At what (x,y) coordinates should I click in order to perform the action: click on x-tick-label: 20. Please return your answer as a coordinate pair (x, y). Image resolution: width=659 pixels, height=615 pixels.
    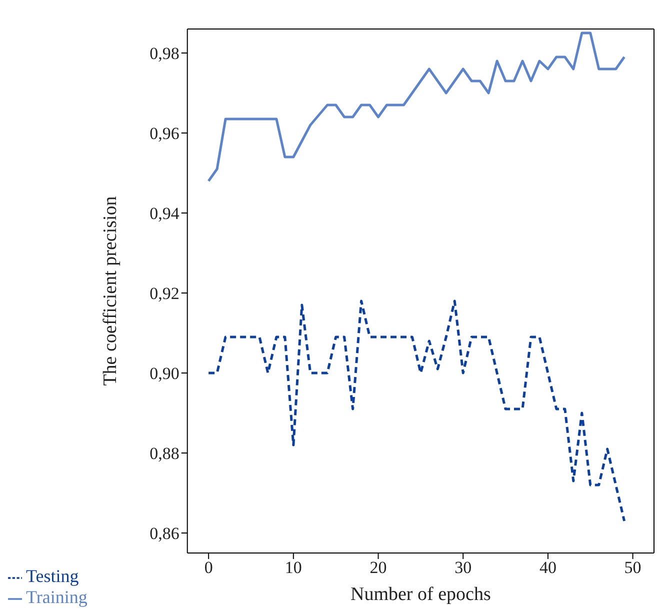
    Looking at the image, I should click on (378, 568).